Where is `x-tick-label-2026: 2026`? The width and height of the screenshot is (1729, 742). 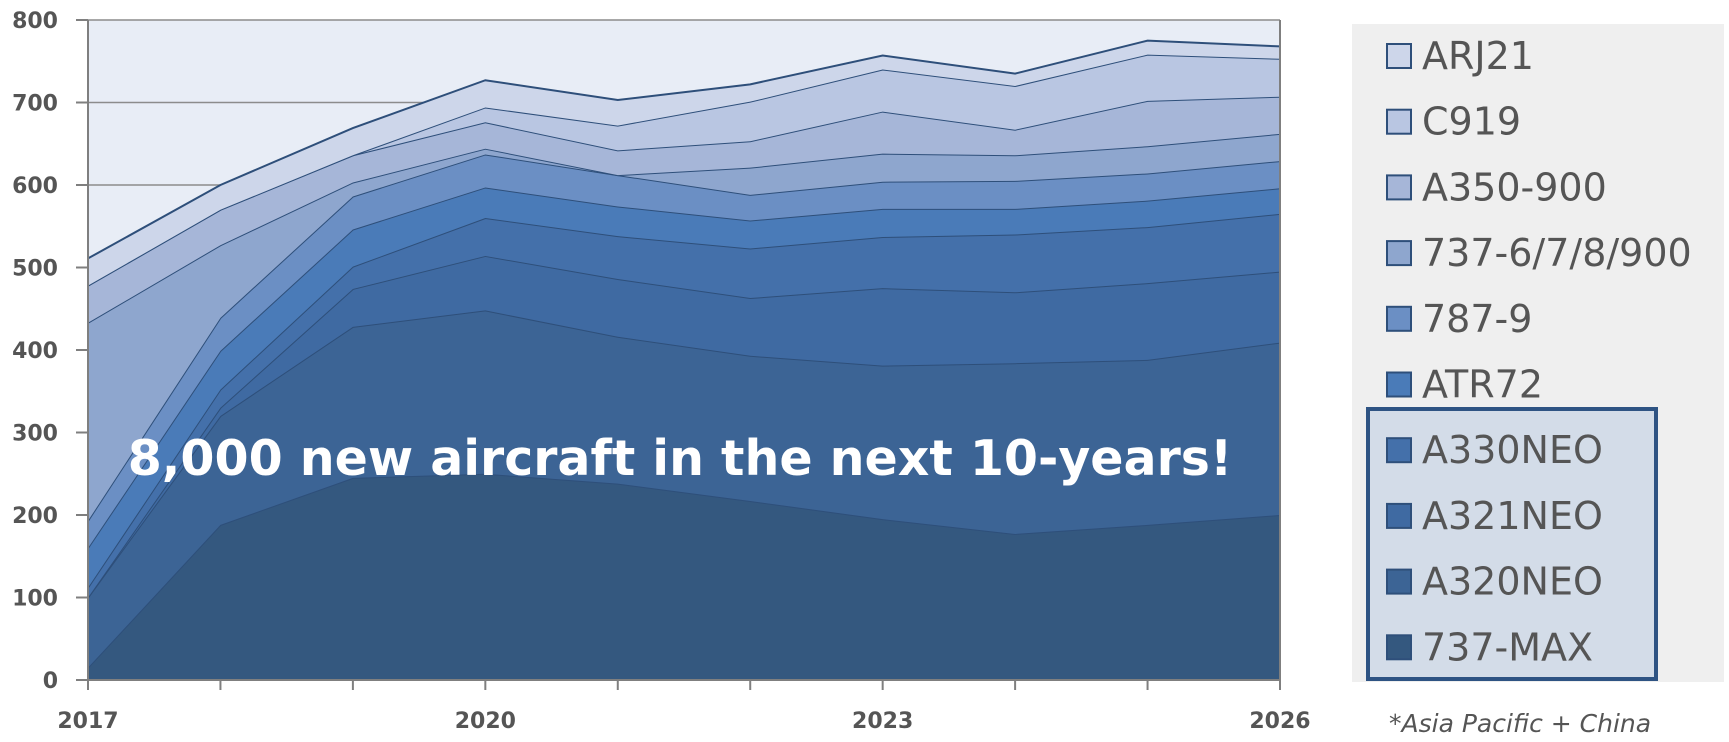
x-tick-label-2026: 2026 is located at coordinates (1279, 721).